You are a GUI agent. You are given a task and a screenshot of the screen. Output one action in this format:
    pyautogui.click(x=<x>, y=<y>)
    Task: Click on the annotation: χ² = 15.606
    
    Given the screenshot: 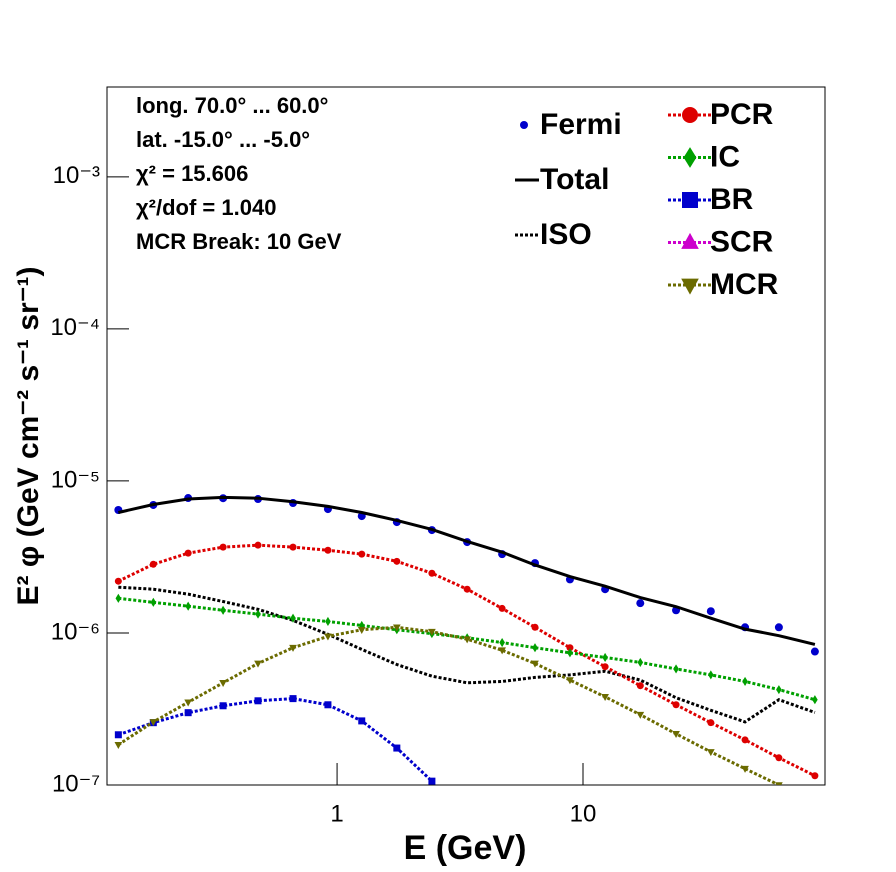 What is the action you would take?
    pyautogui.click(x=192, y=173)
    